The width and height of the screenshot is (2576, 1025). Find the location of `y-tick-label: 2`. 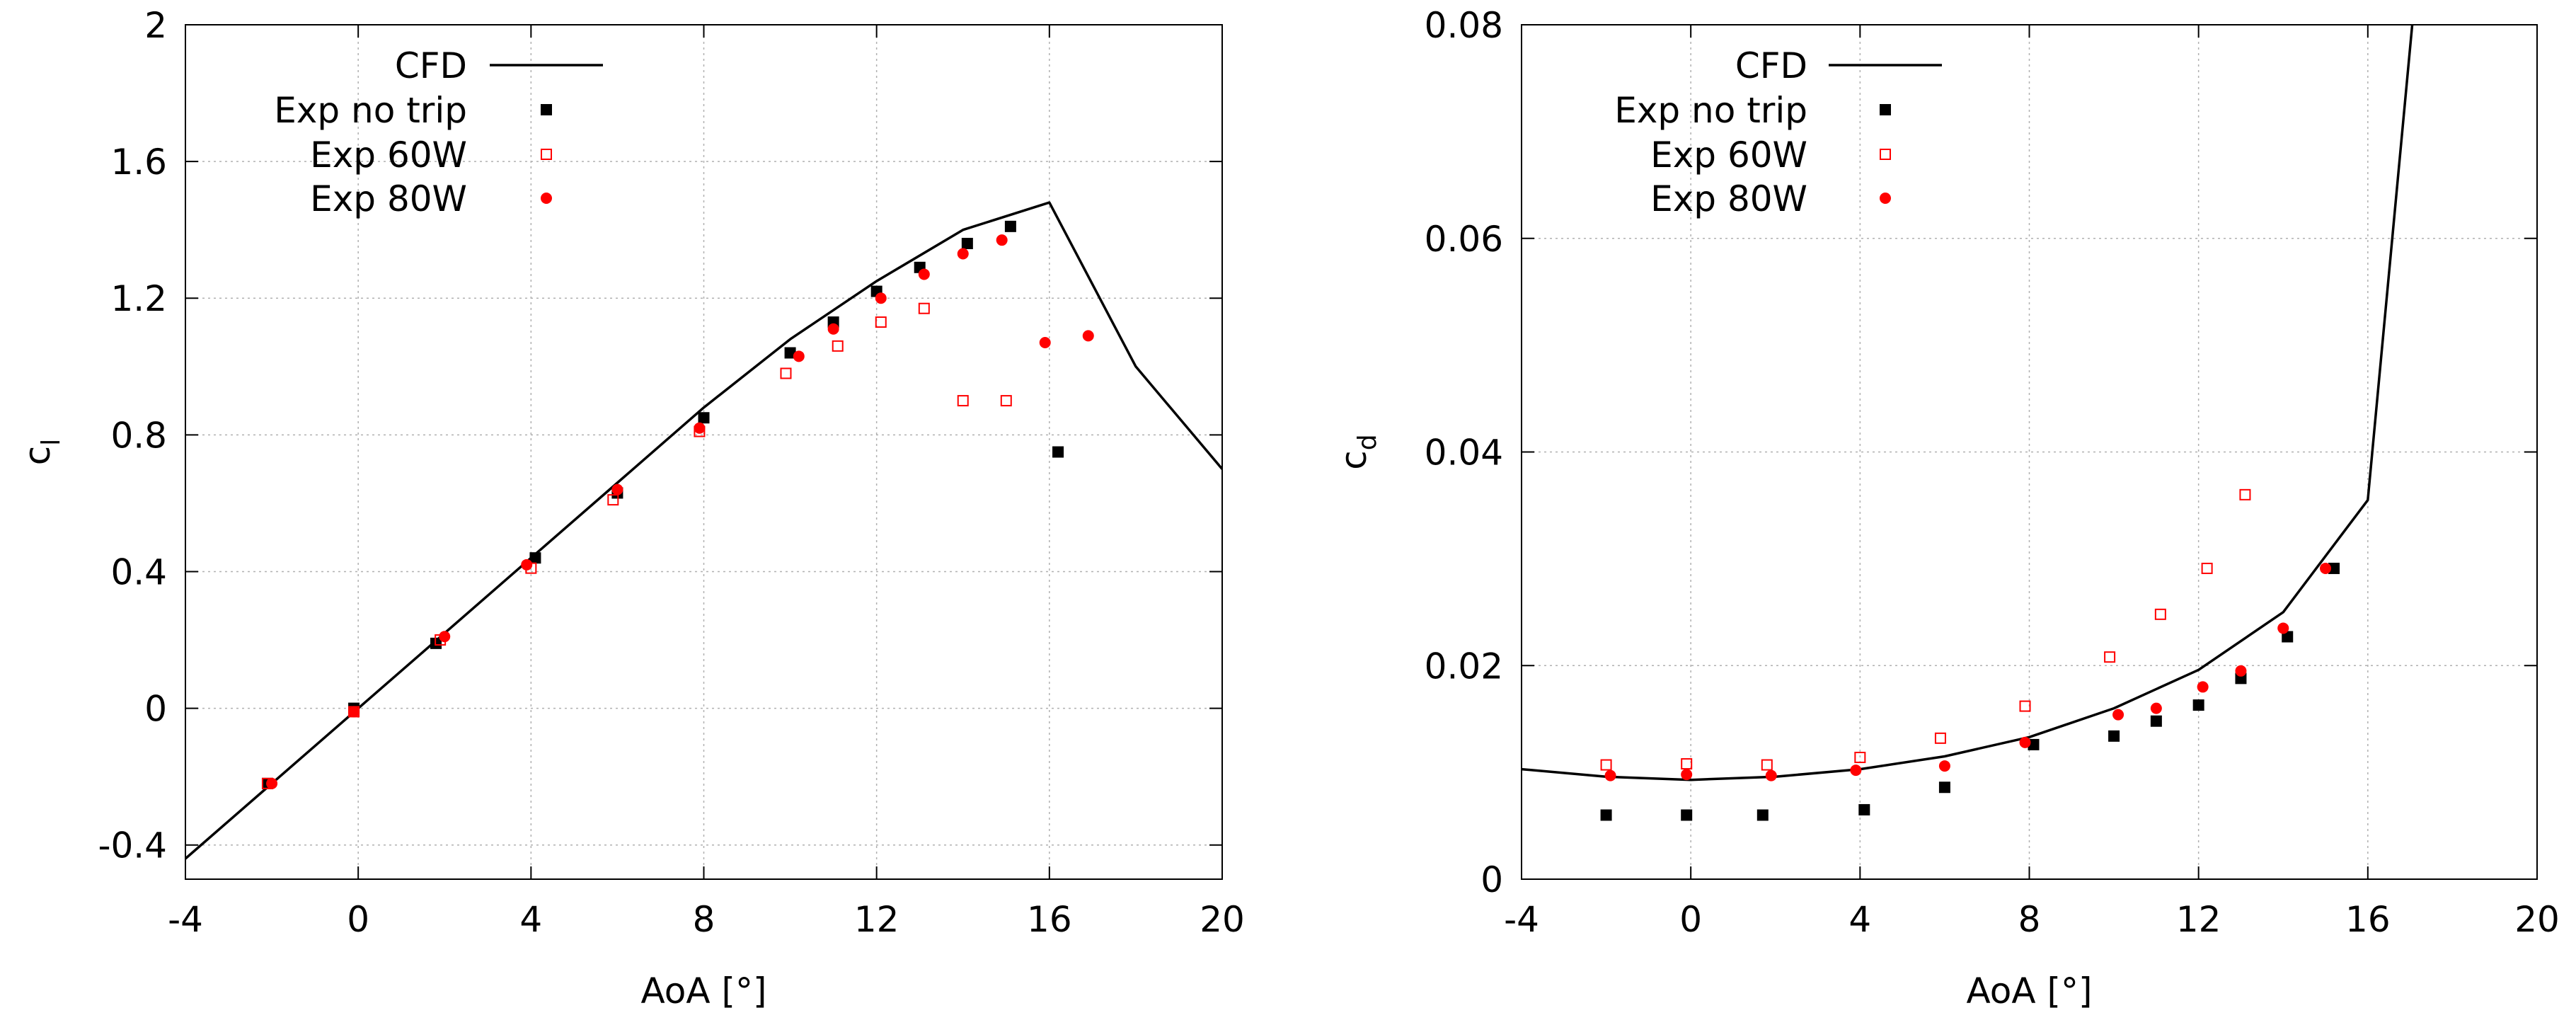

y-tick-label: 2 is located at coordinates (155, 25).